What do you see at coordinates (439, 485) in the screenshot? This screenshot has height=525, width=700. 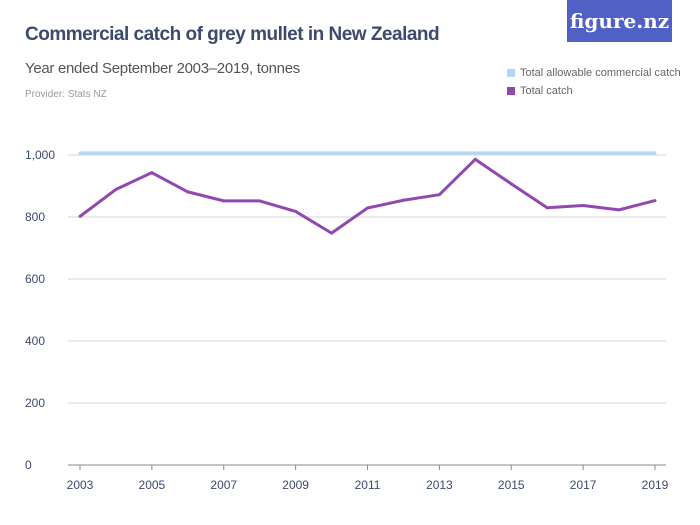 I see `x-tick-label: 2013` at bounding box center [439, 485].